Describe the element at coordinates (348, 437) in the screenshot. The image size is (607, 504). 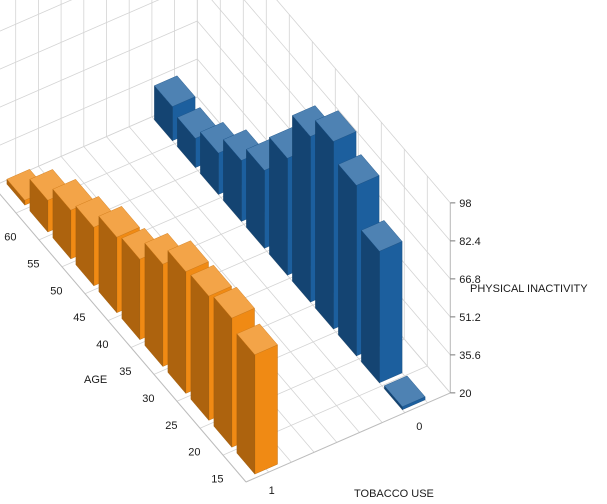
I see `floor-front-edge` at that location.